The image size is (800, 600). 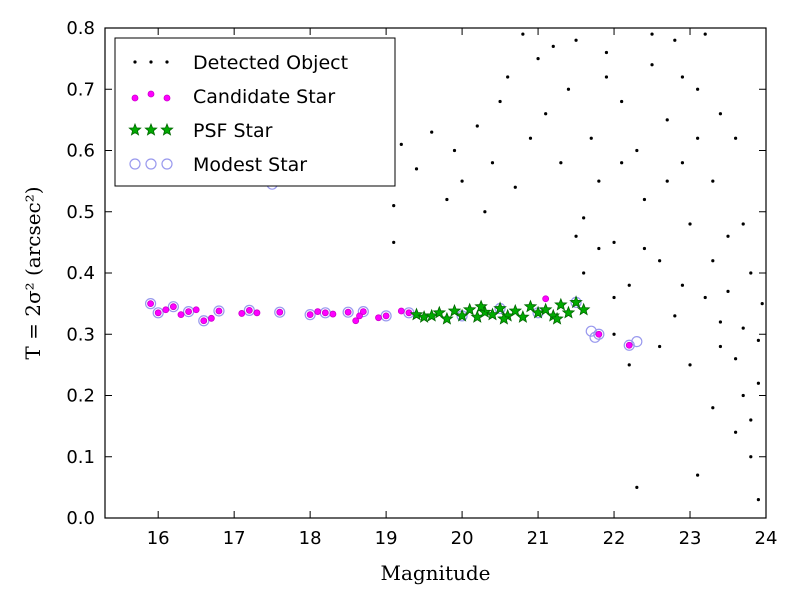 What do you see at coordinates (80, 396) in the screenshot?
I see `y-tick-label: 0.2` at bounding box center [80, 396].